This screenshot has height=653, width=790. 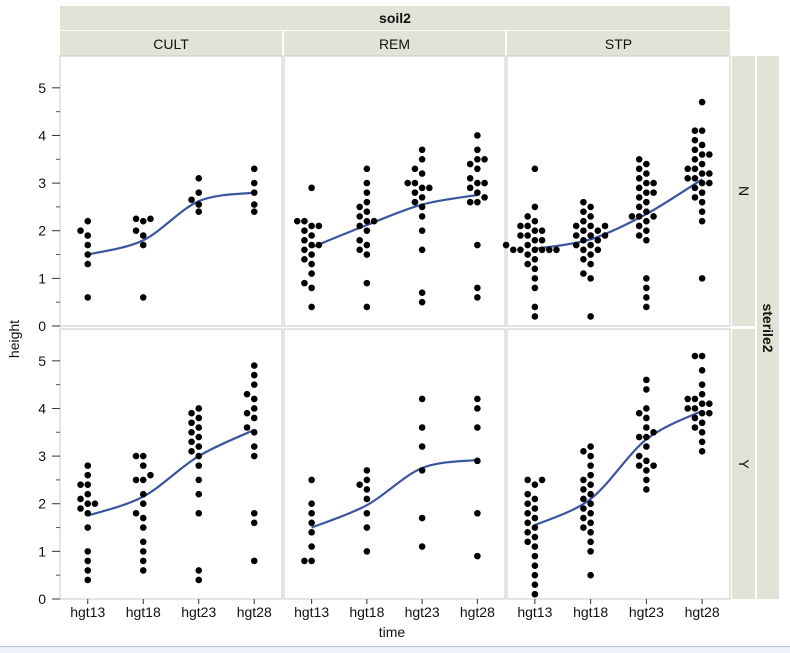 I want to click on x-tick-label: hgt18, so click(x=590, y=612).